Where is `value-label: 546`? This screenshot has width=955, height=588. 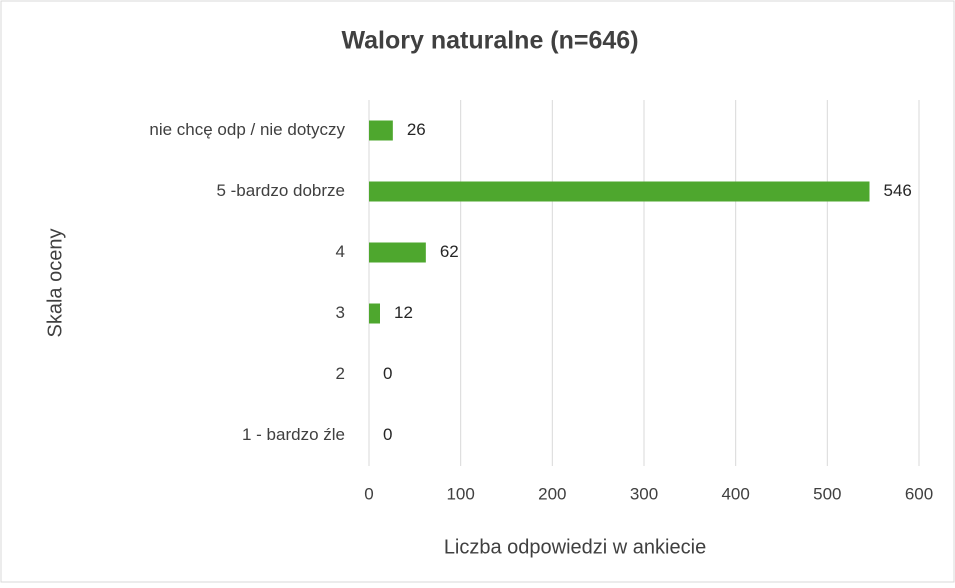
value-label: 546 is located at coordinates (898, 190).